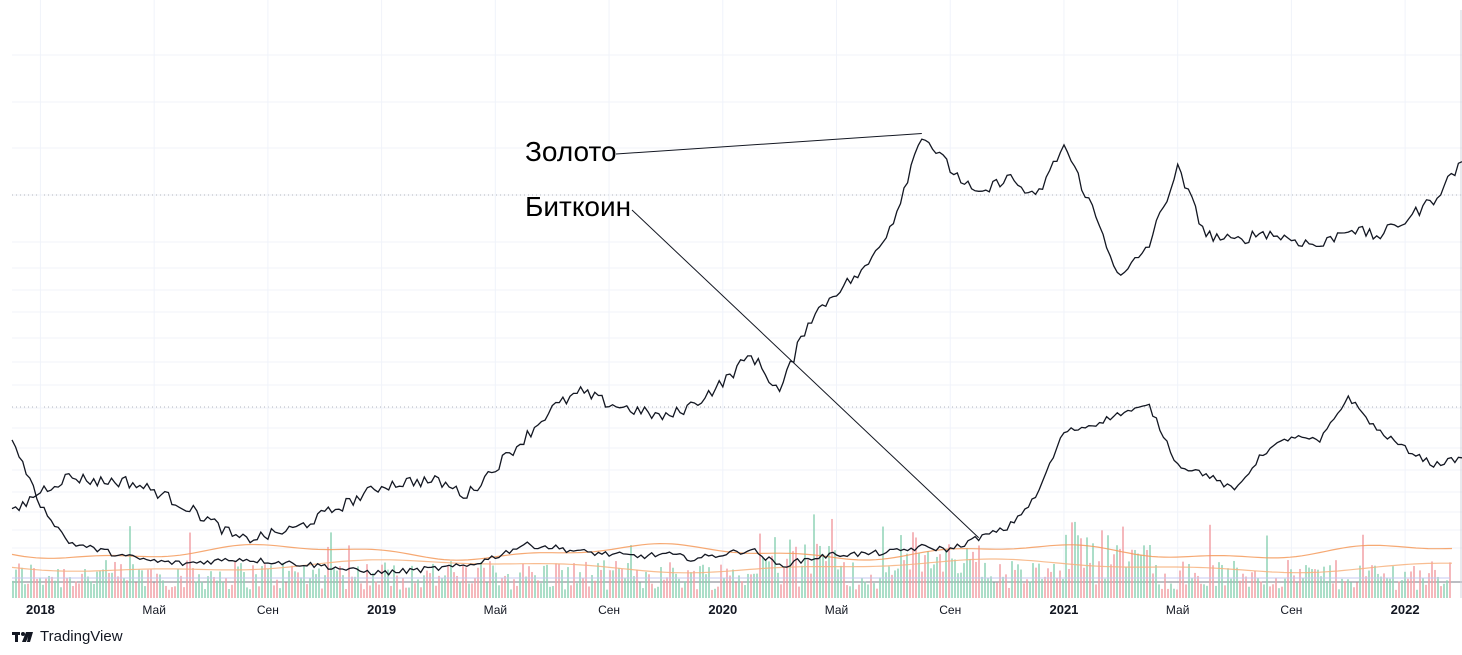 The width and height of the screenshot is (1462, 655). Describe the element at coordinates (1405, 609) in the screenshot. I see `x-tick-label: 2022` at that location.